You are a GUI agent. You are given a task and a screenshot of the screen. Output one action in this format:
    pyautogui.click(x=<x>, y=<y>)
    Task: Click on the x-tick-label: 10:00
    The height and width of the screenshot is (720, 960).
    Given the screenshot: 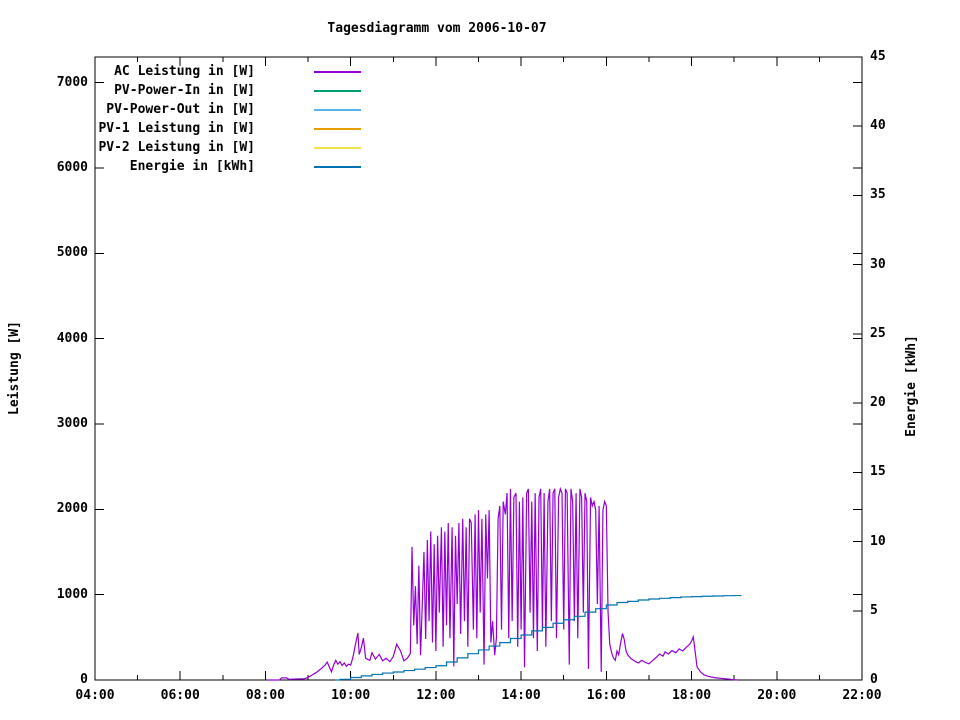 What is the action you would take?
    pyautogui.click(x=351, y=695)
    